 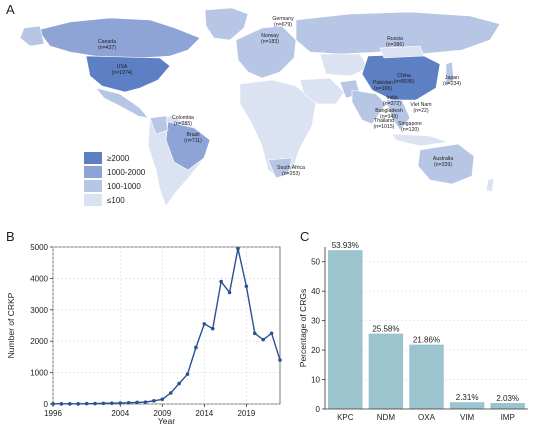 What do you see at coordinates (193, 135) in the screenshot?
I see `country-name: Brazil` at bounding box center [193, 135].